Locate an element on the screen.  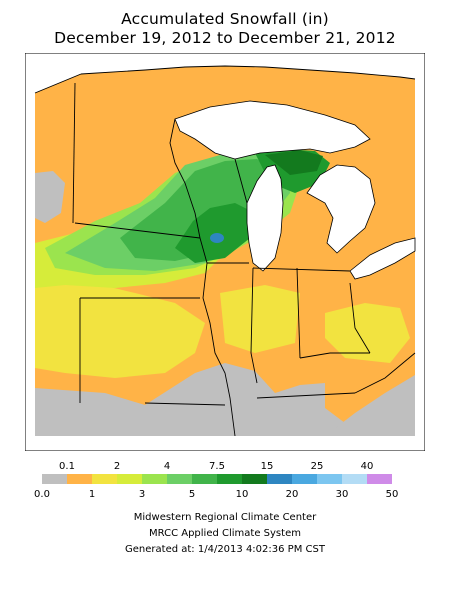
legend-top-label: 15 is located at coordinates (267, 466).